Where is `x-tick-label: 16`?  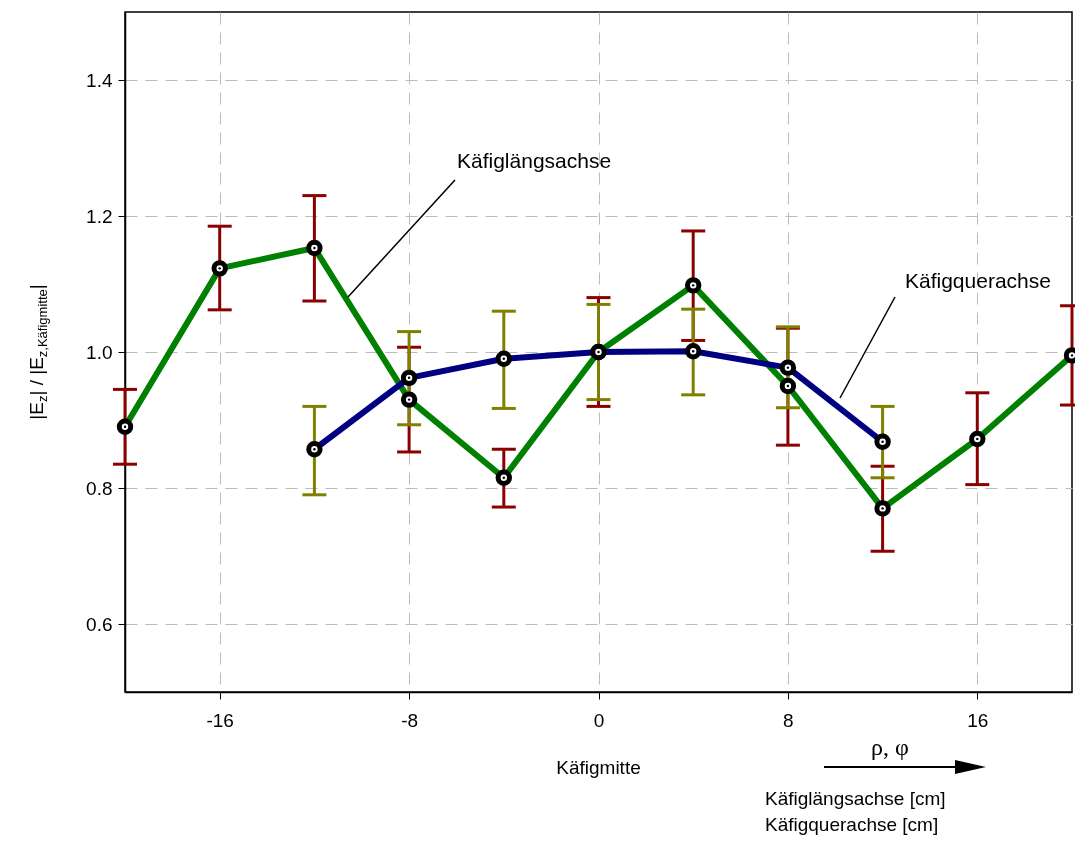
x-tick-label: 16 is located at coordinates (978, 720).